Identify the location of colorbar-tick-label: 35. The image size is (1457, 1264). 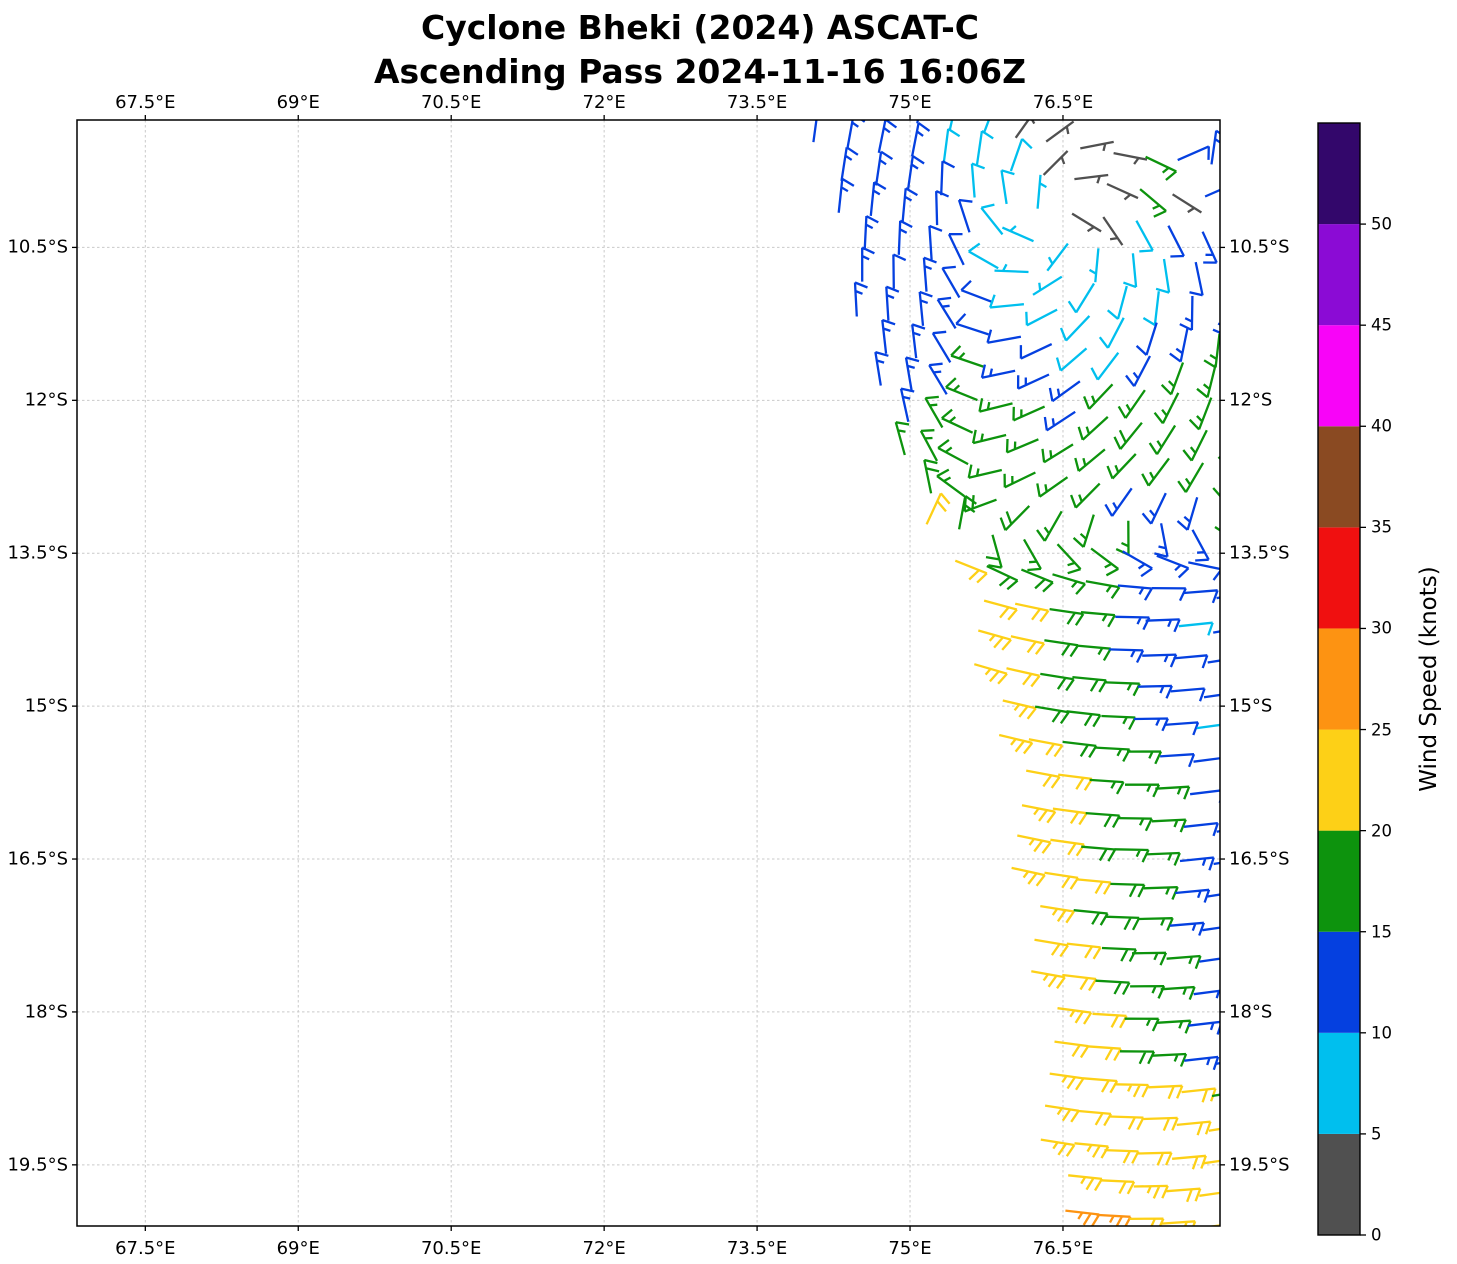
(1381, 527).